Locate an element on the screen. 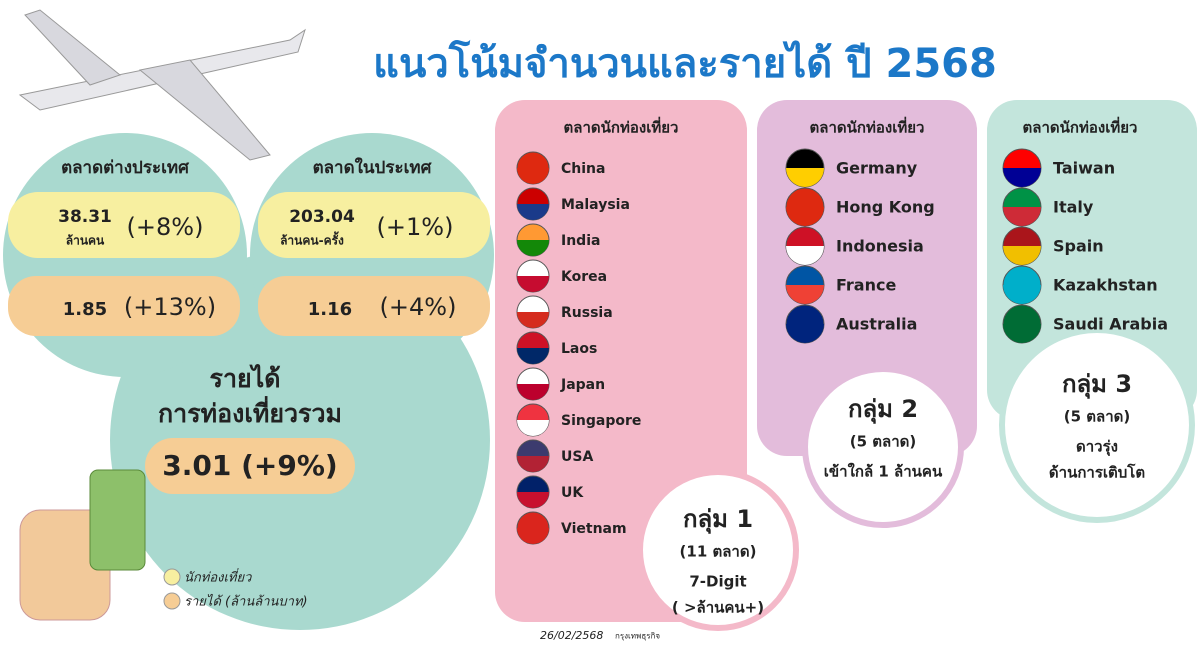 The image size is (1200, 668). legend-item: รายได้ (ล้านล้านบาท) is located at coordinates (246, 602).